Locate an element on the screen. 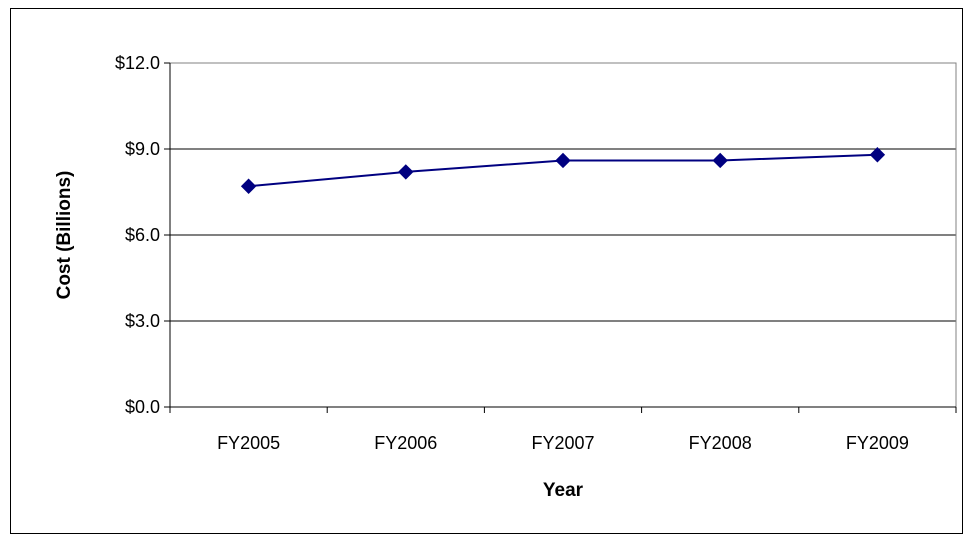 This screenshot has width=974, height=535. y-axis-title: Cost (Billions) is located at coordinates (64, 235).